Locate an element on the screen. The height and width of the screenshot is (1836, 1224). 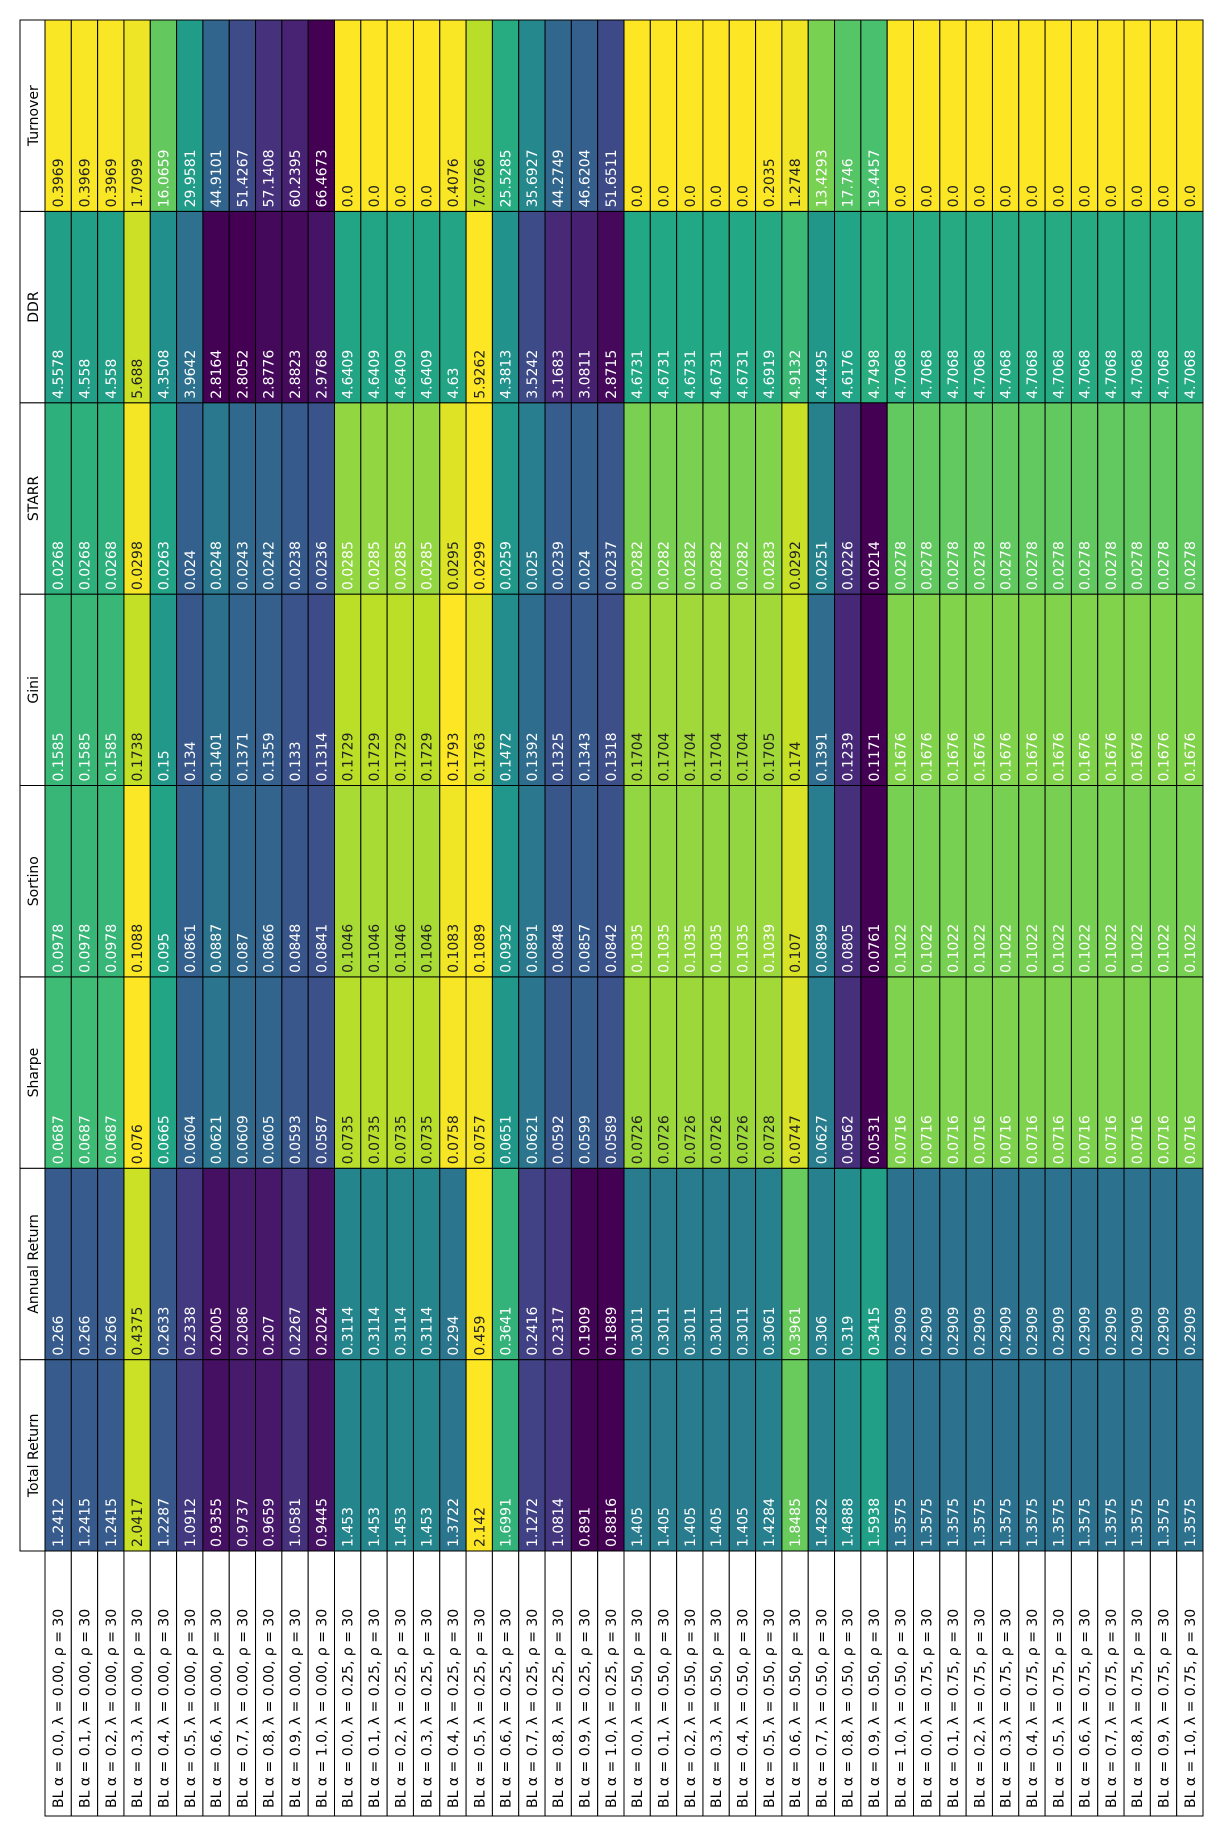
cell-value: 0.3114 is located at coordinates (401, 1331).